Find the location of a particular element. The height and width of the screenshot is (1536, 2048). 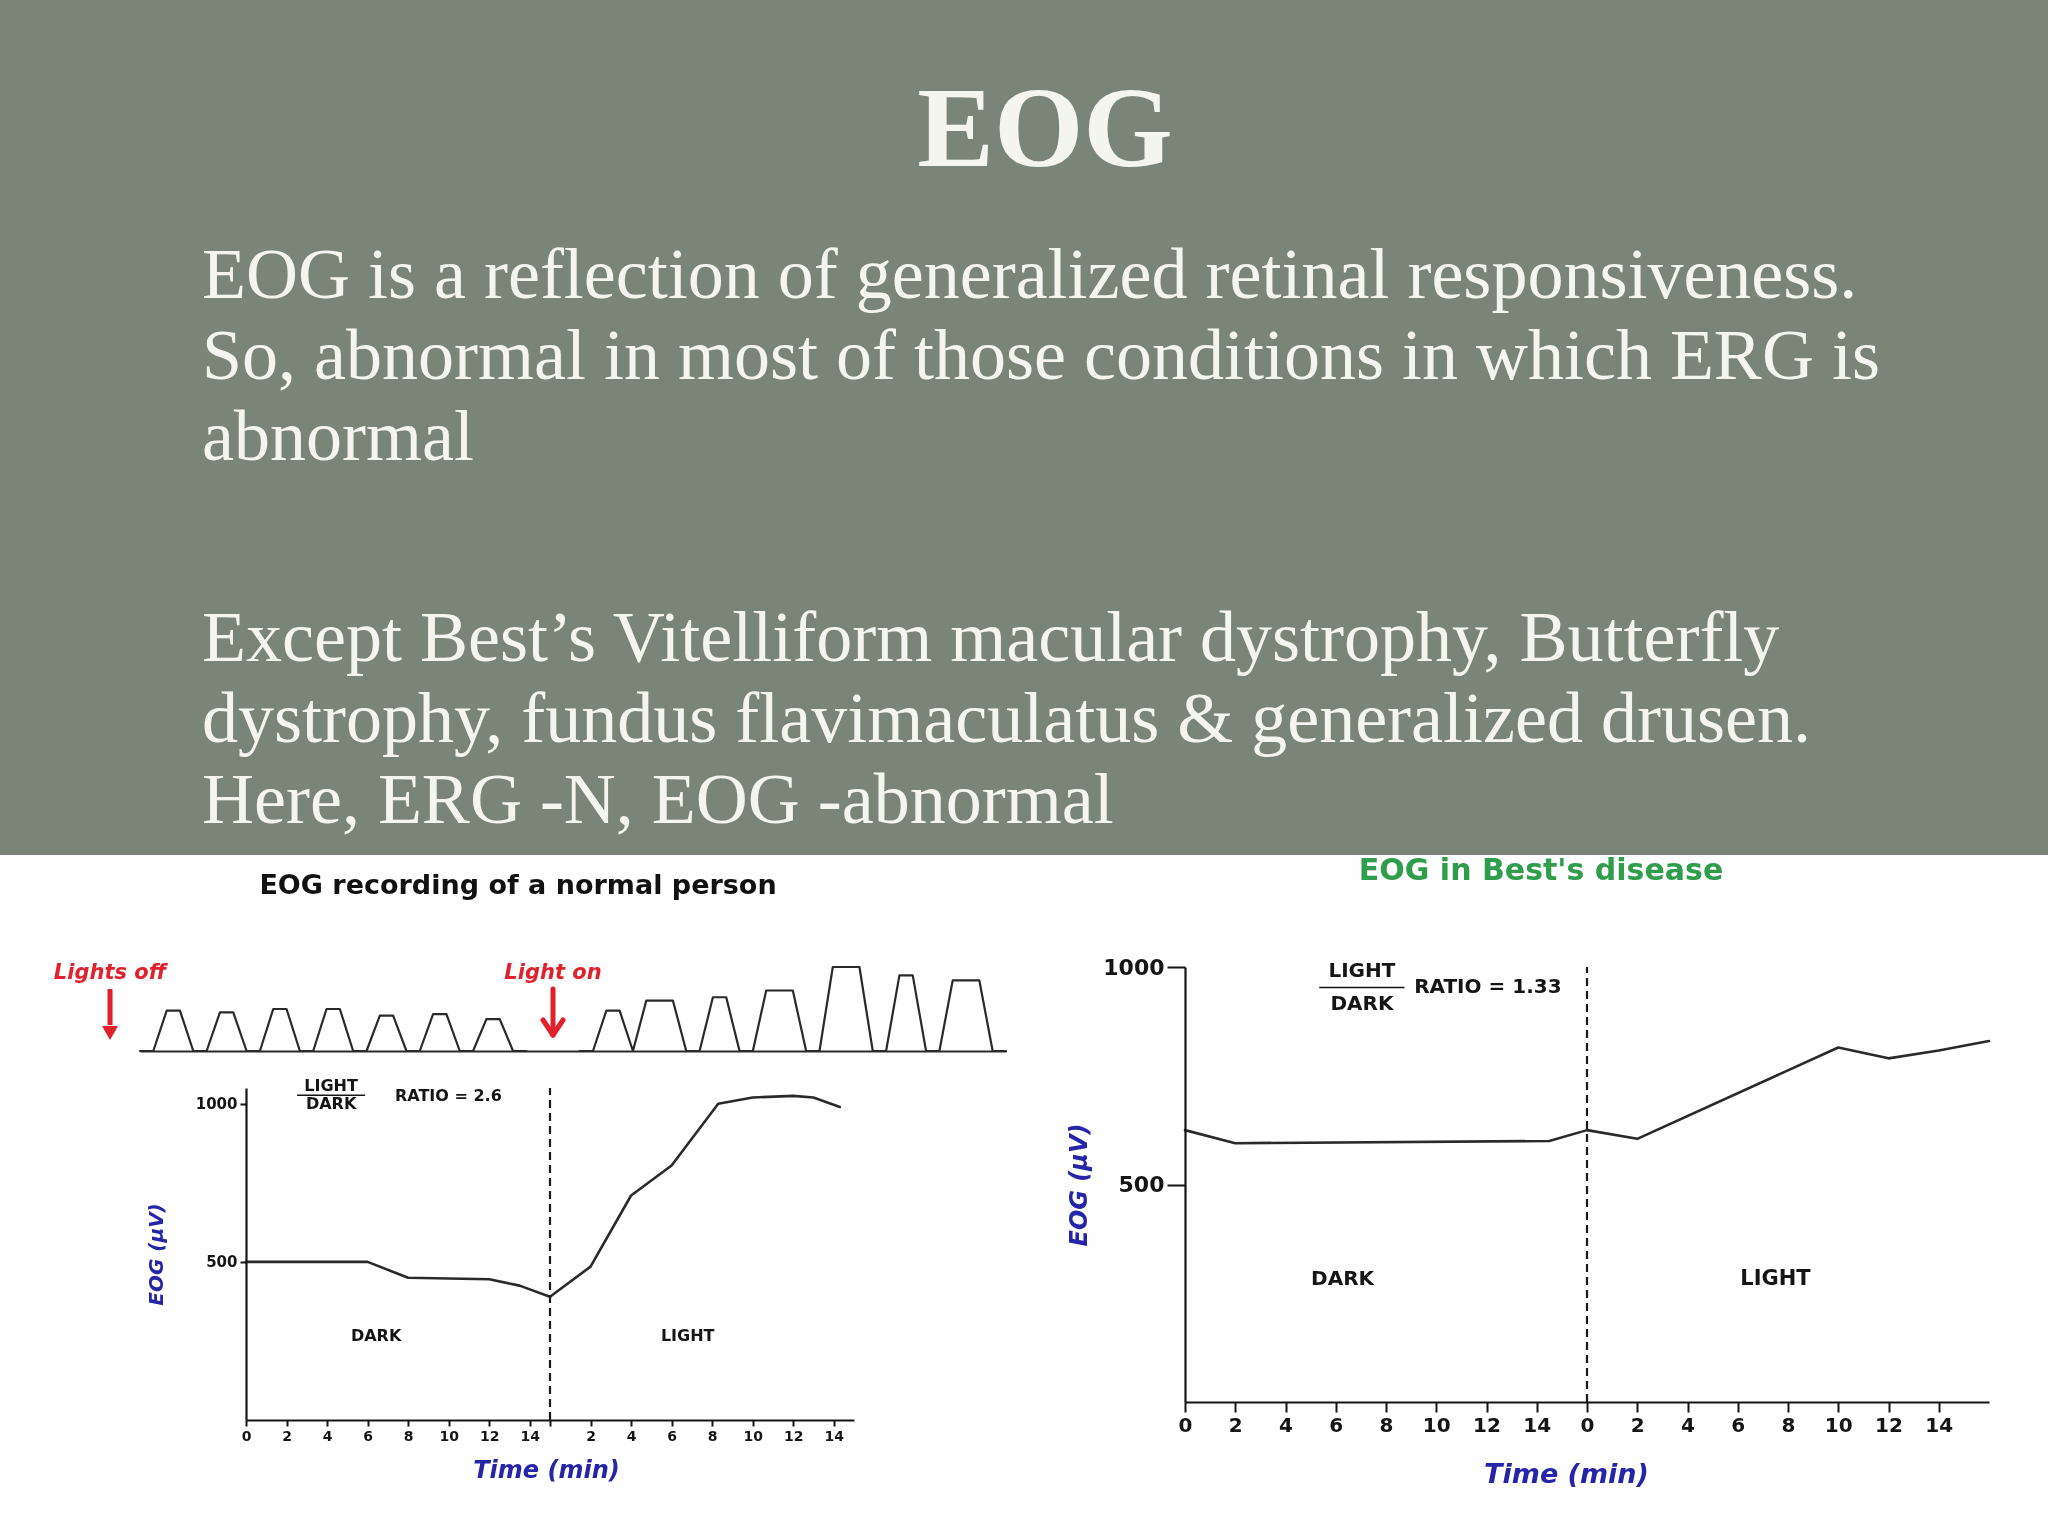

text: EOG is located at coordinates (1045, 127).